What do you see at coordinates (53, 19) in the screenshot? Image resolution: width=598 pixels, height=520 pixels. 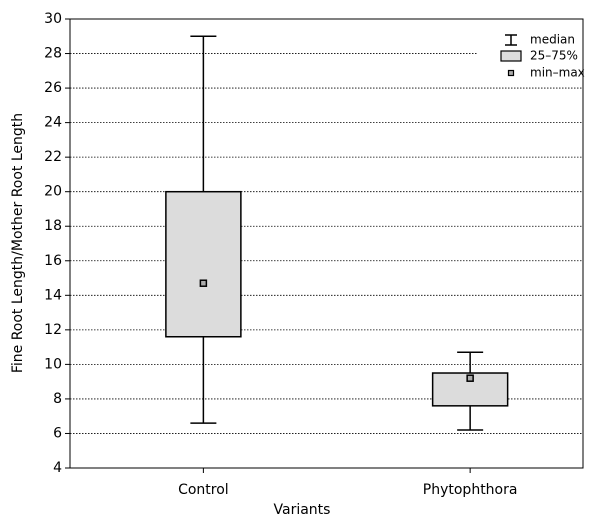 I see `y-tick-label: 30` at bounding box center [53, 19].